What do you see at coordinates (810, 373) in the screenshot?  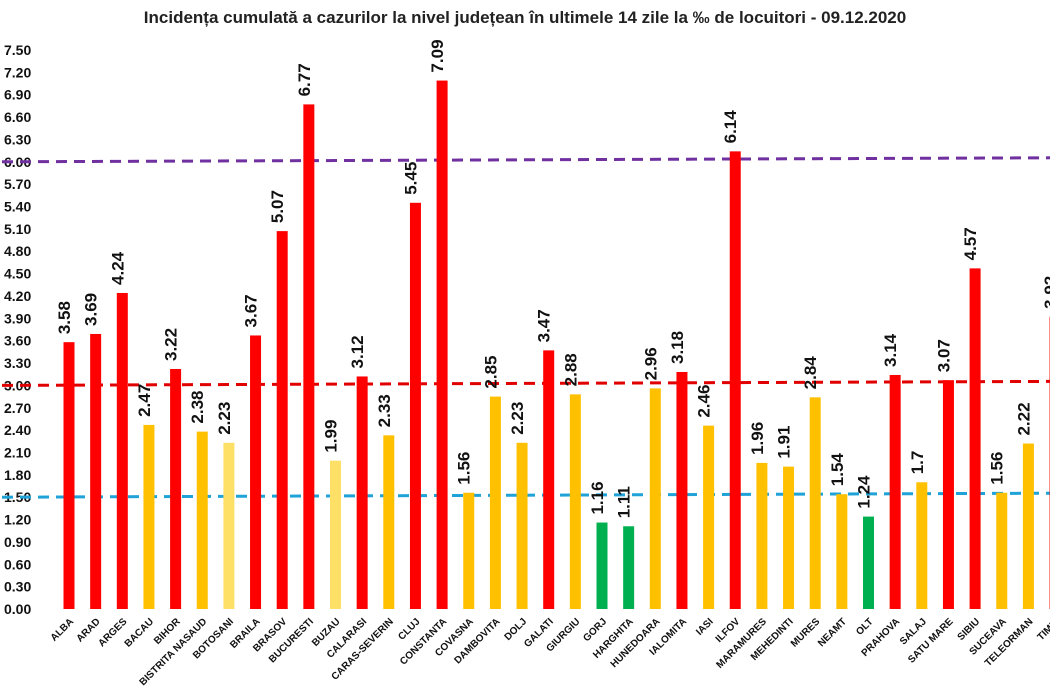 I see `data-label: 2.84` at bounding box center [810, 373].